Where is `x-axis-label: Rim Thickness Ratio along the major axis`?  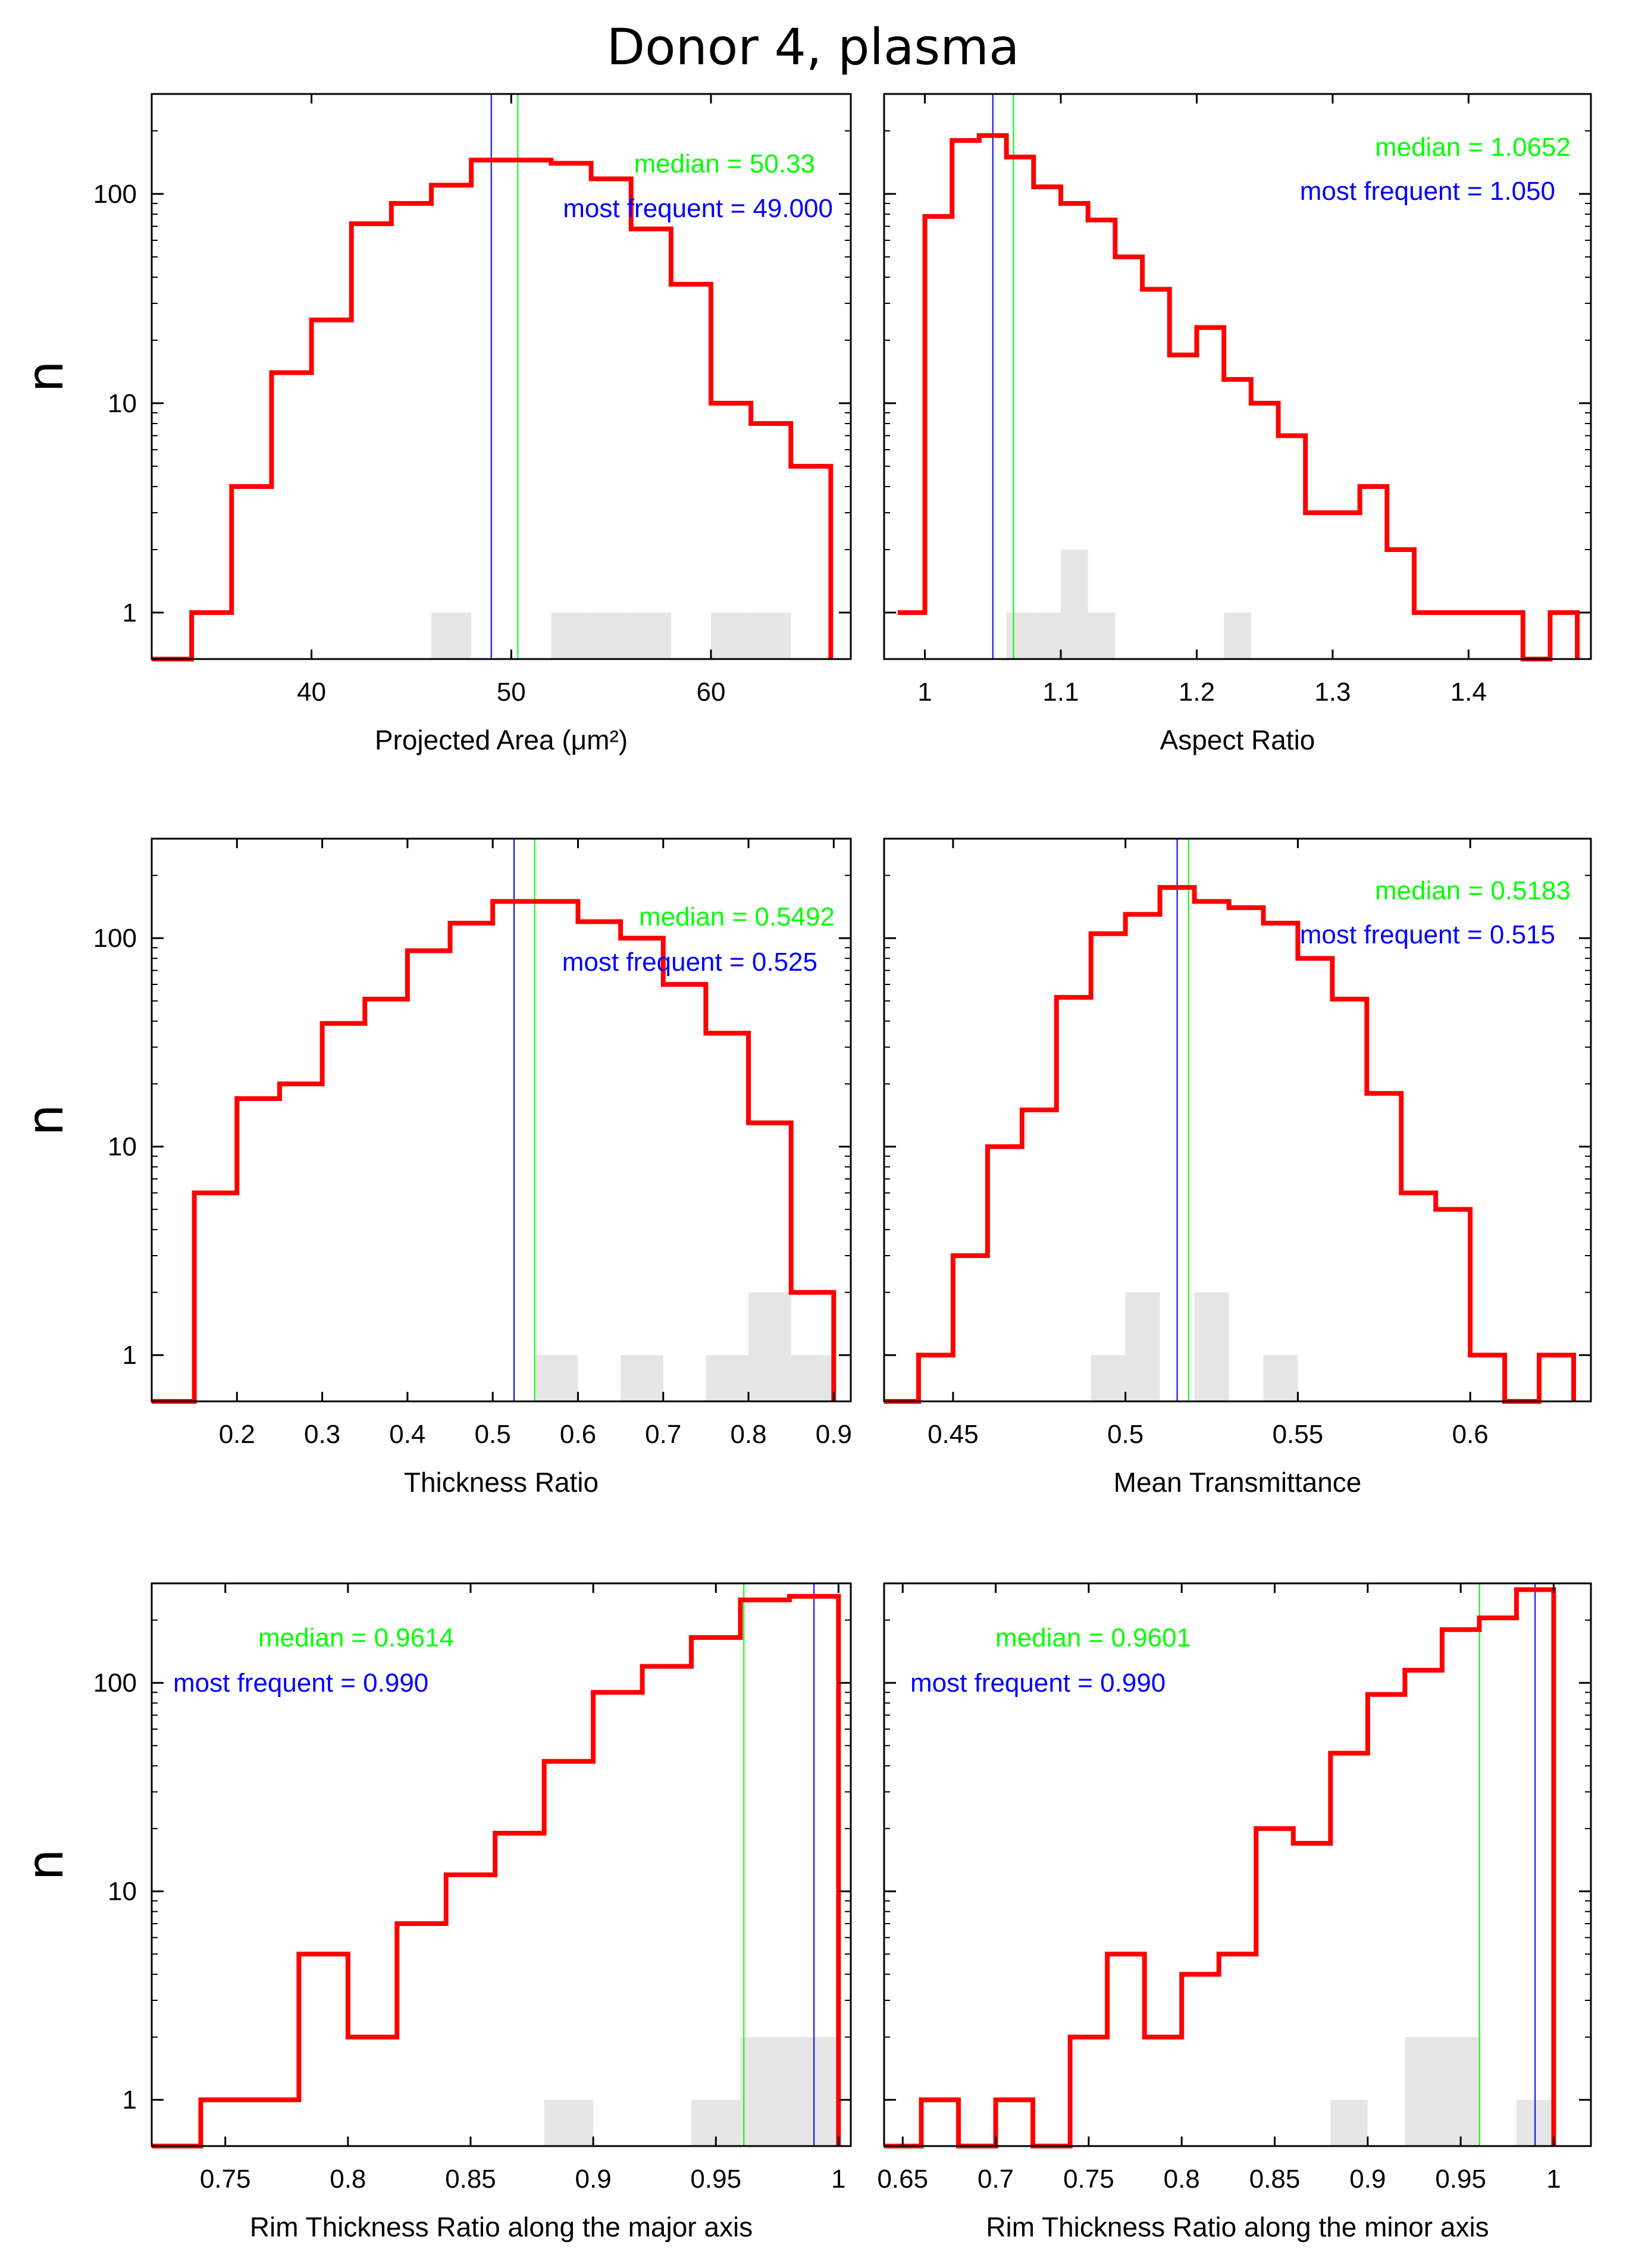
x-axis-label: Rim Thickness Ratio along the major axis is located at coordinates (501, 2226).